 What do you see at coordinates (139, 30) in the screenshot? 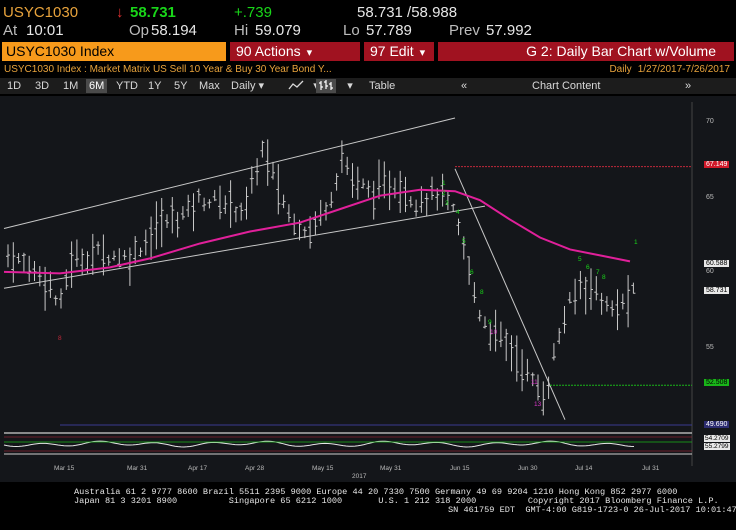
I see `open-label: Op` at bounding box center [139, 30].